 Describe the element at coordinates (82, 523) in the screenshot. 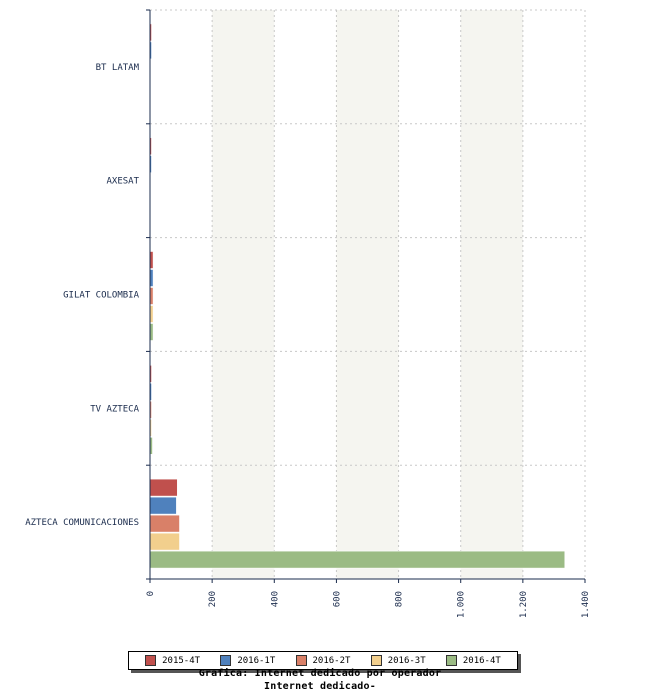

I see `category-label: AZTECA COMUNICACIONES` at that location.